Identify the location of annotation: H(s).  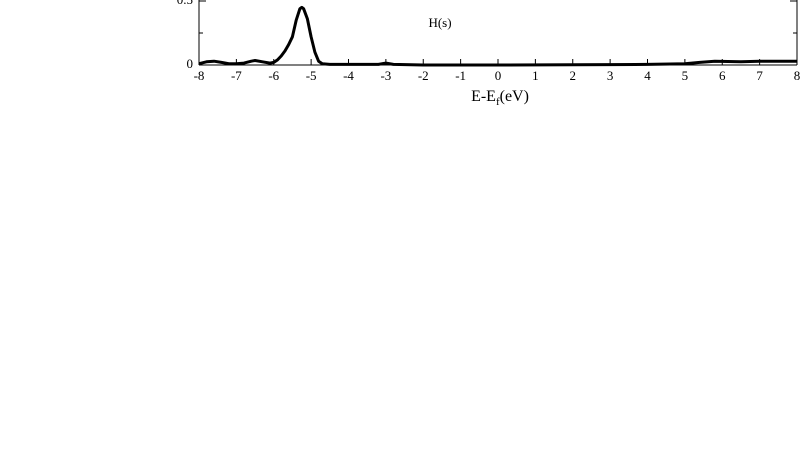
(439, 22).